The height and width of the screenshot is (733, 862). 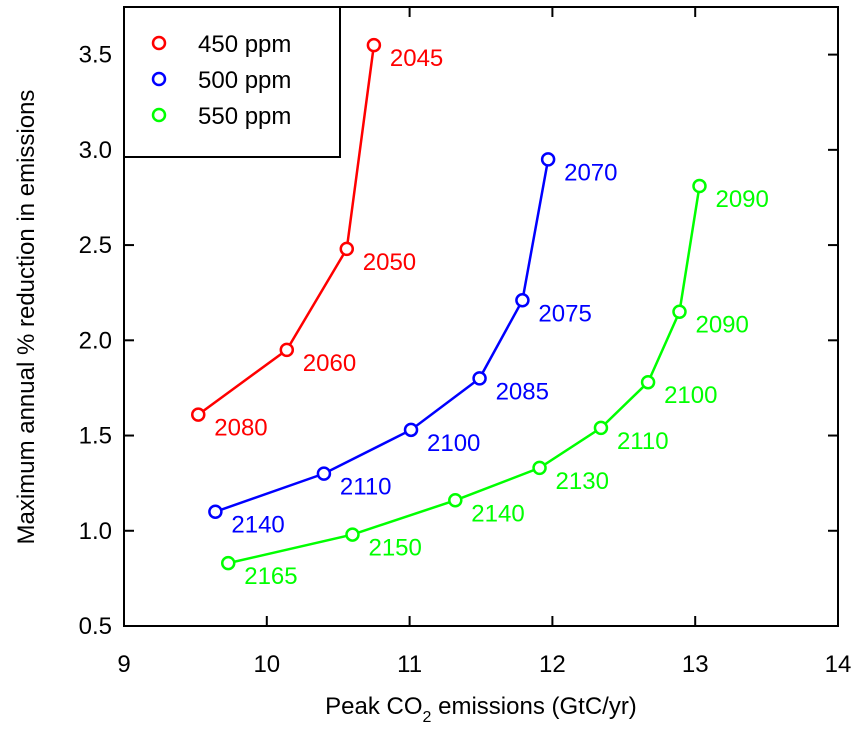 I want to click on x-tick-label-2: 11, so click(x=409, y=664).